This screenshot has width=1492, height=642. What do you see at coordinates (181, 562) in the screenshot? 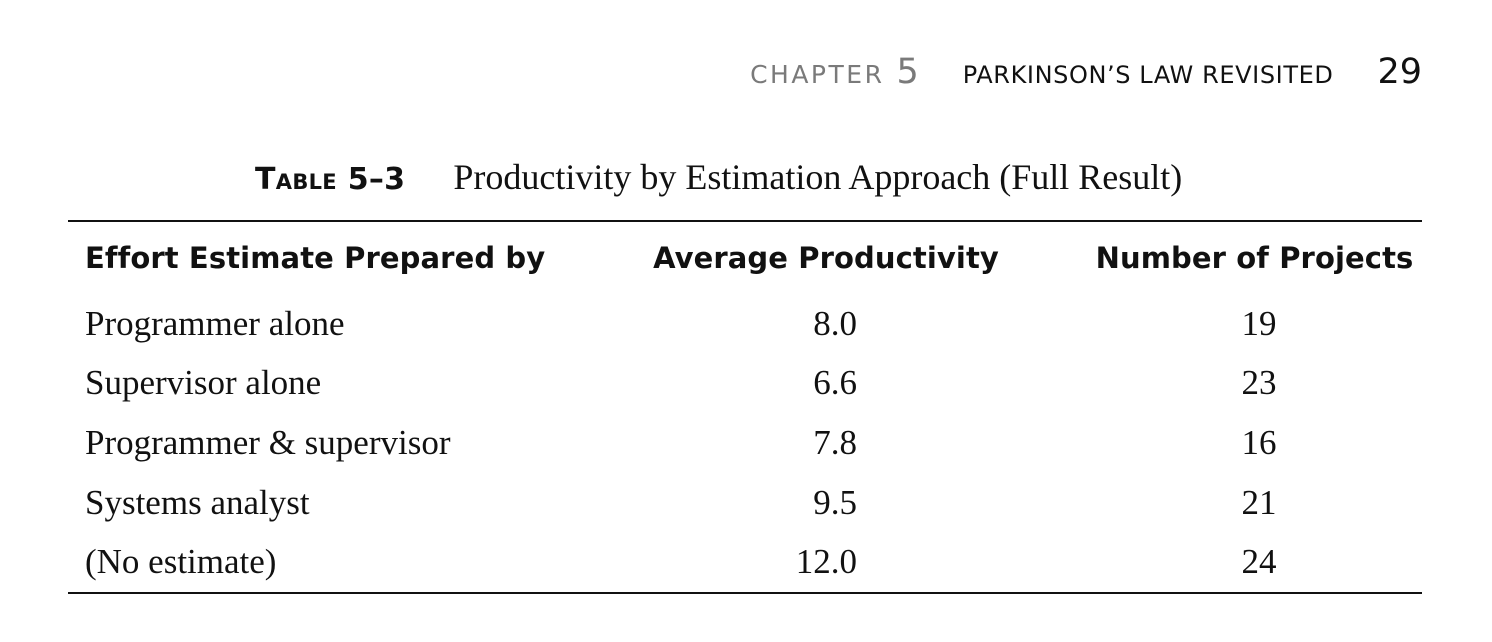
I see `estimate-by-cell: (No estimate)` at bounding box center [181, 562].